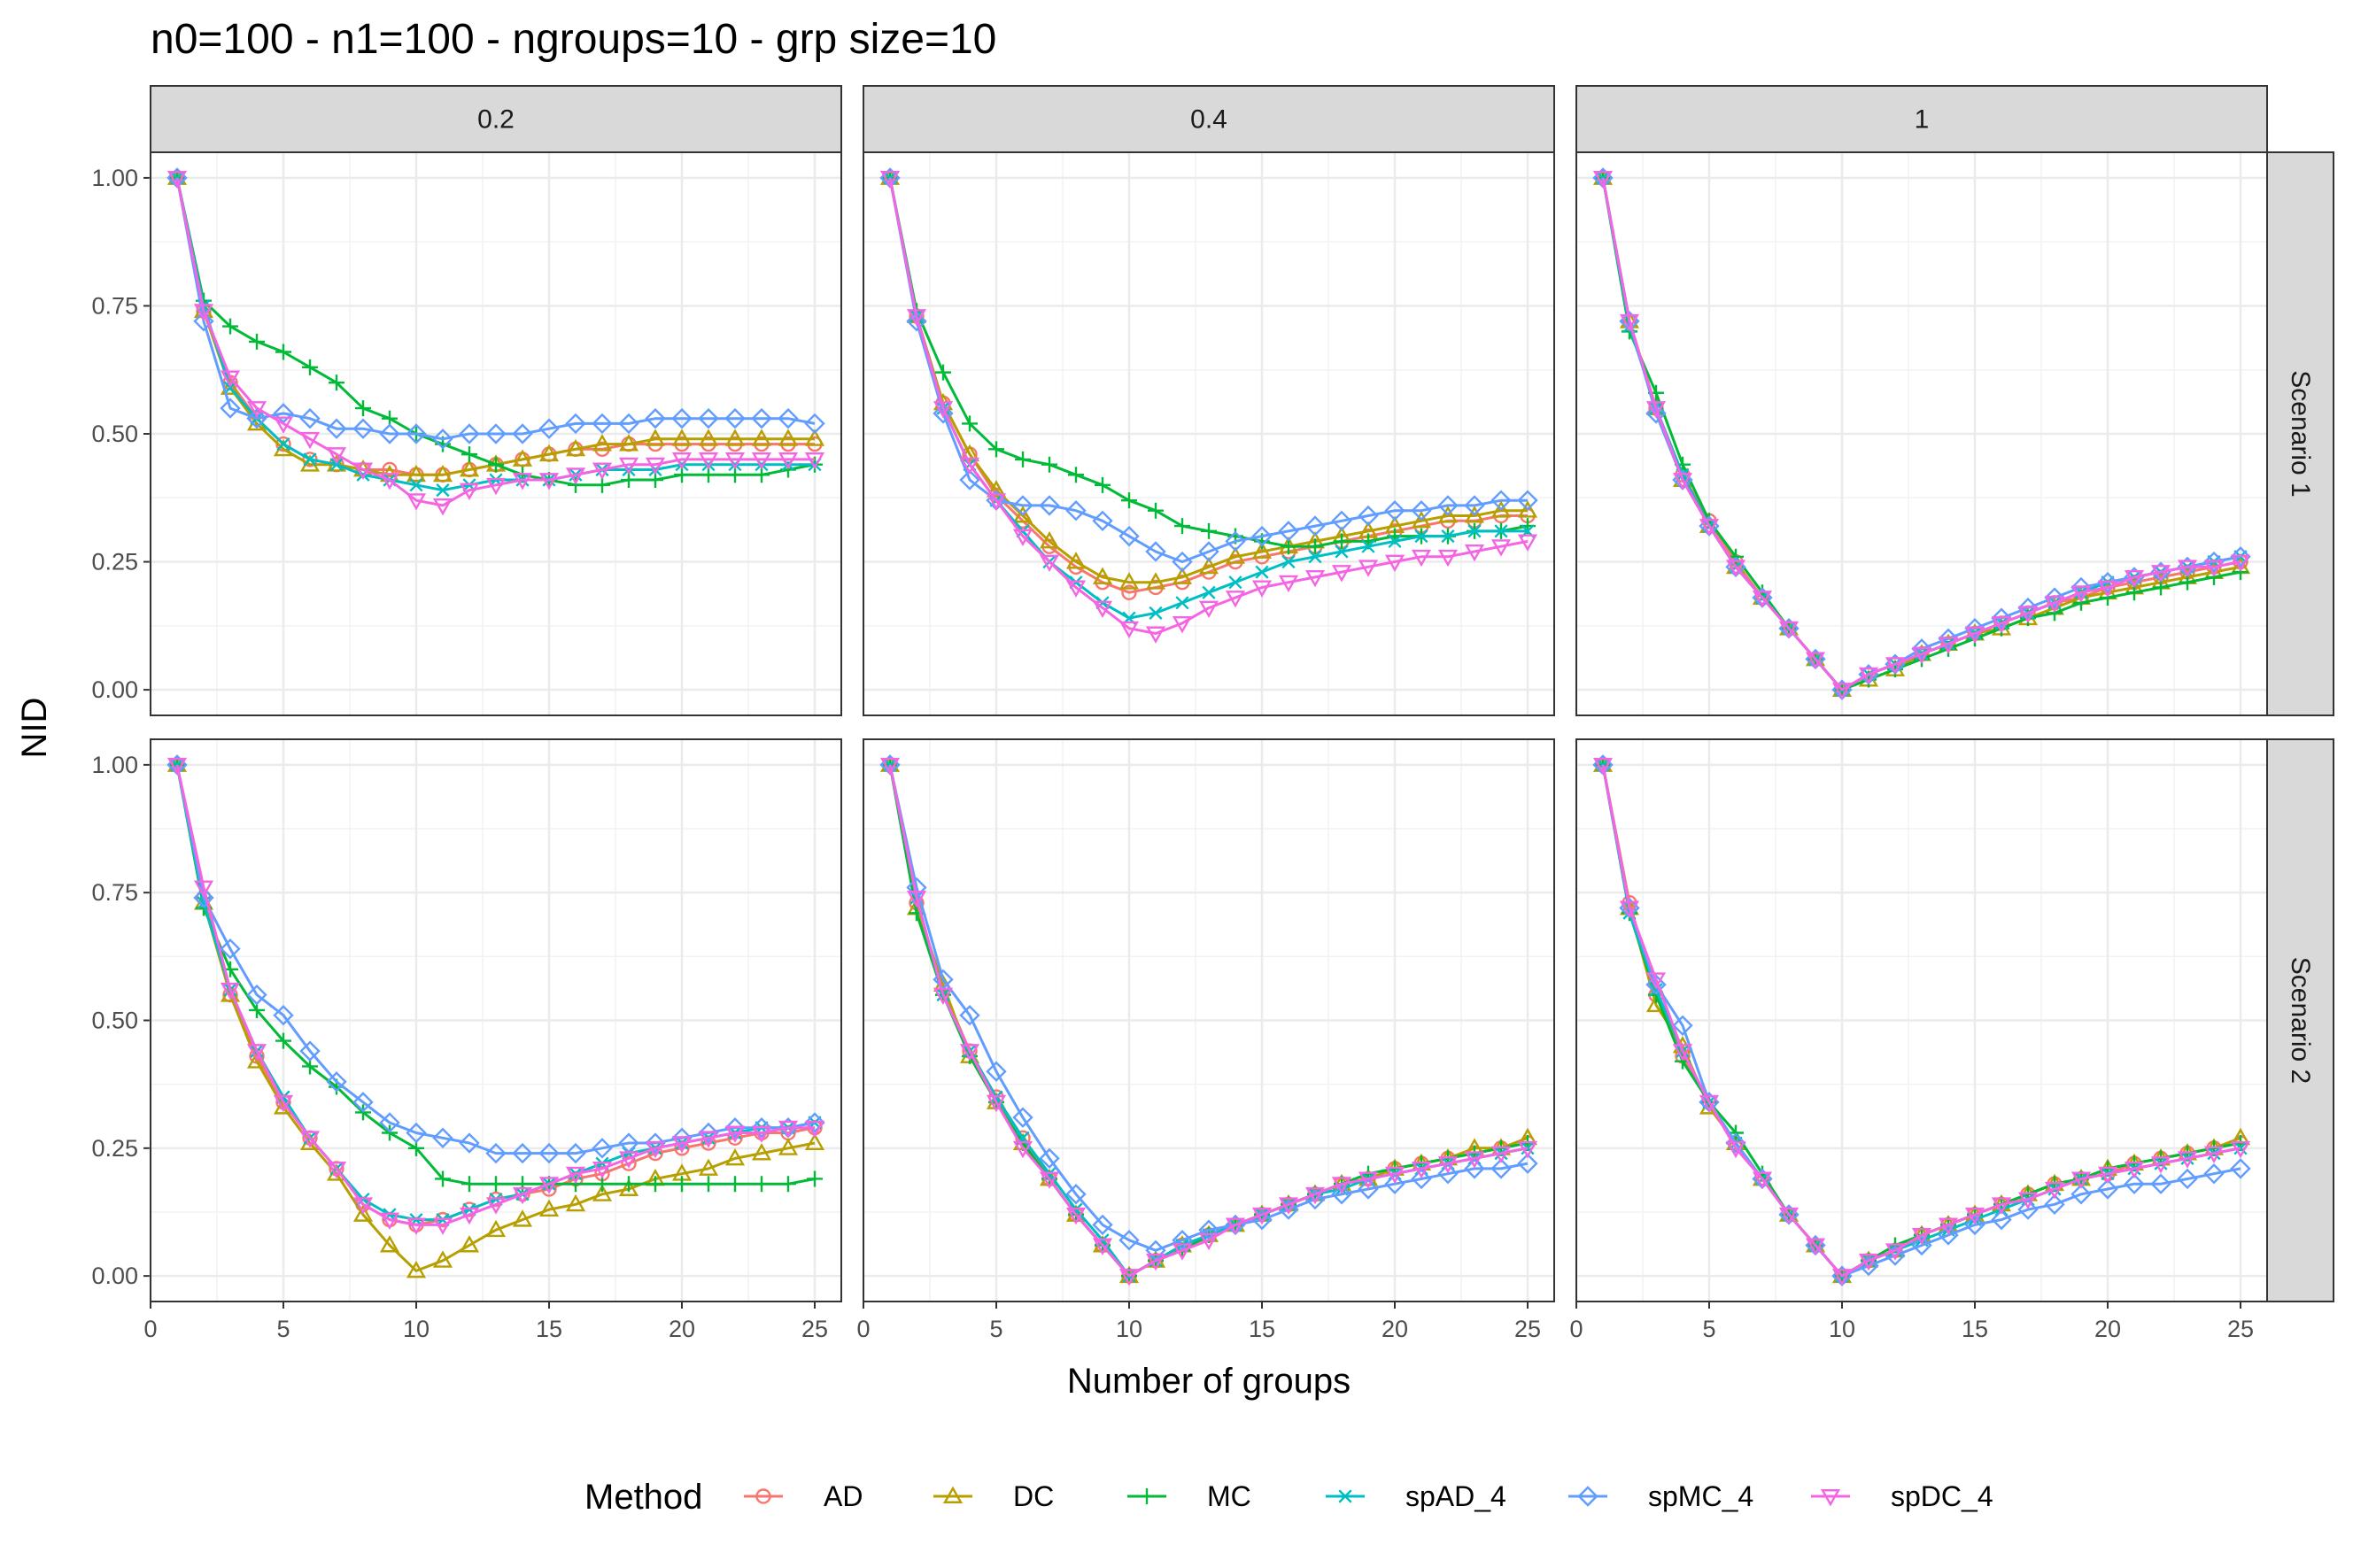 This screenshot has height=1568, width=2353. What do you see at coordinates (682, 1329) in the screenshot?
I see `x-tick-label: 20` at bounding box center [682, 1329].